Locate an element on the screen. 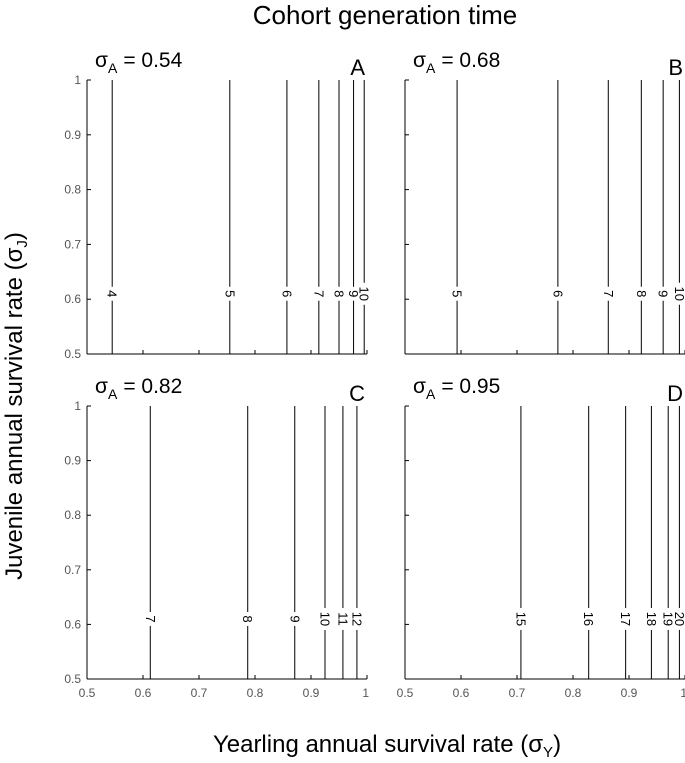 This screenshot has height=763, width=685. panel-a-contour-label: 8 is located at coordinates (339, 293).